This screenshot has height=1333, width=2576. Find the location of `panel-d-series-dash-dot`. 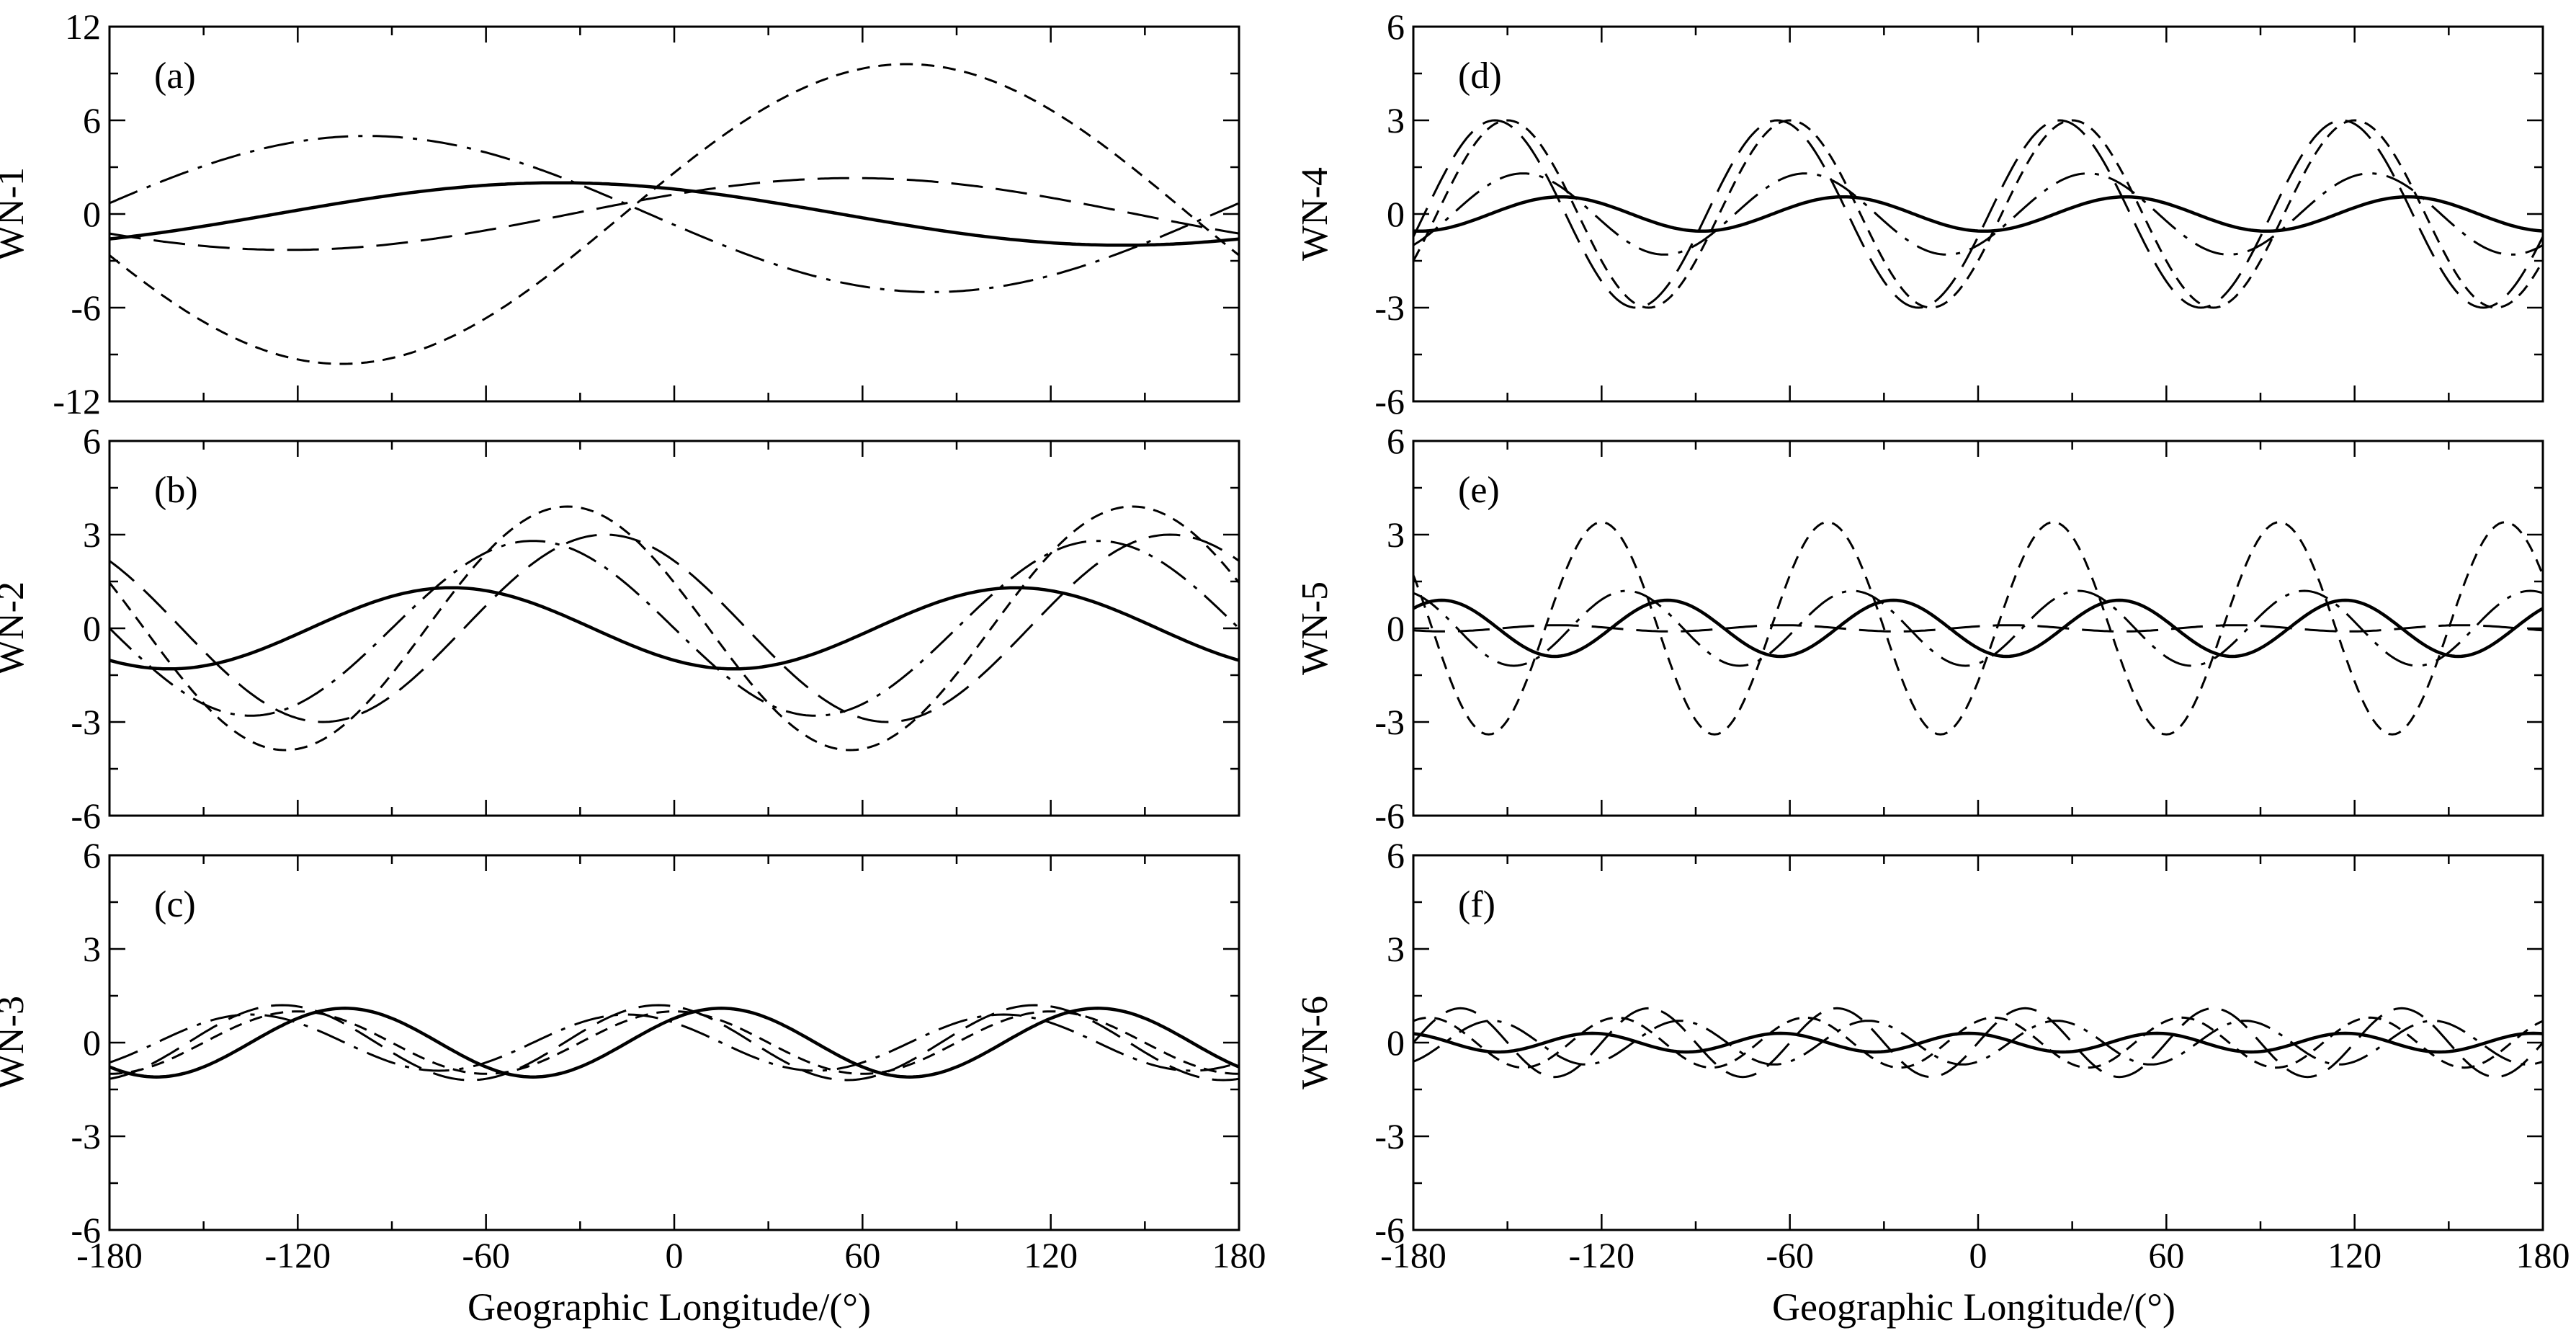

panel-d-series-dash-dot is located at coordinates (1978, 214).